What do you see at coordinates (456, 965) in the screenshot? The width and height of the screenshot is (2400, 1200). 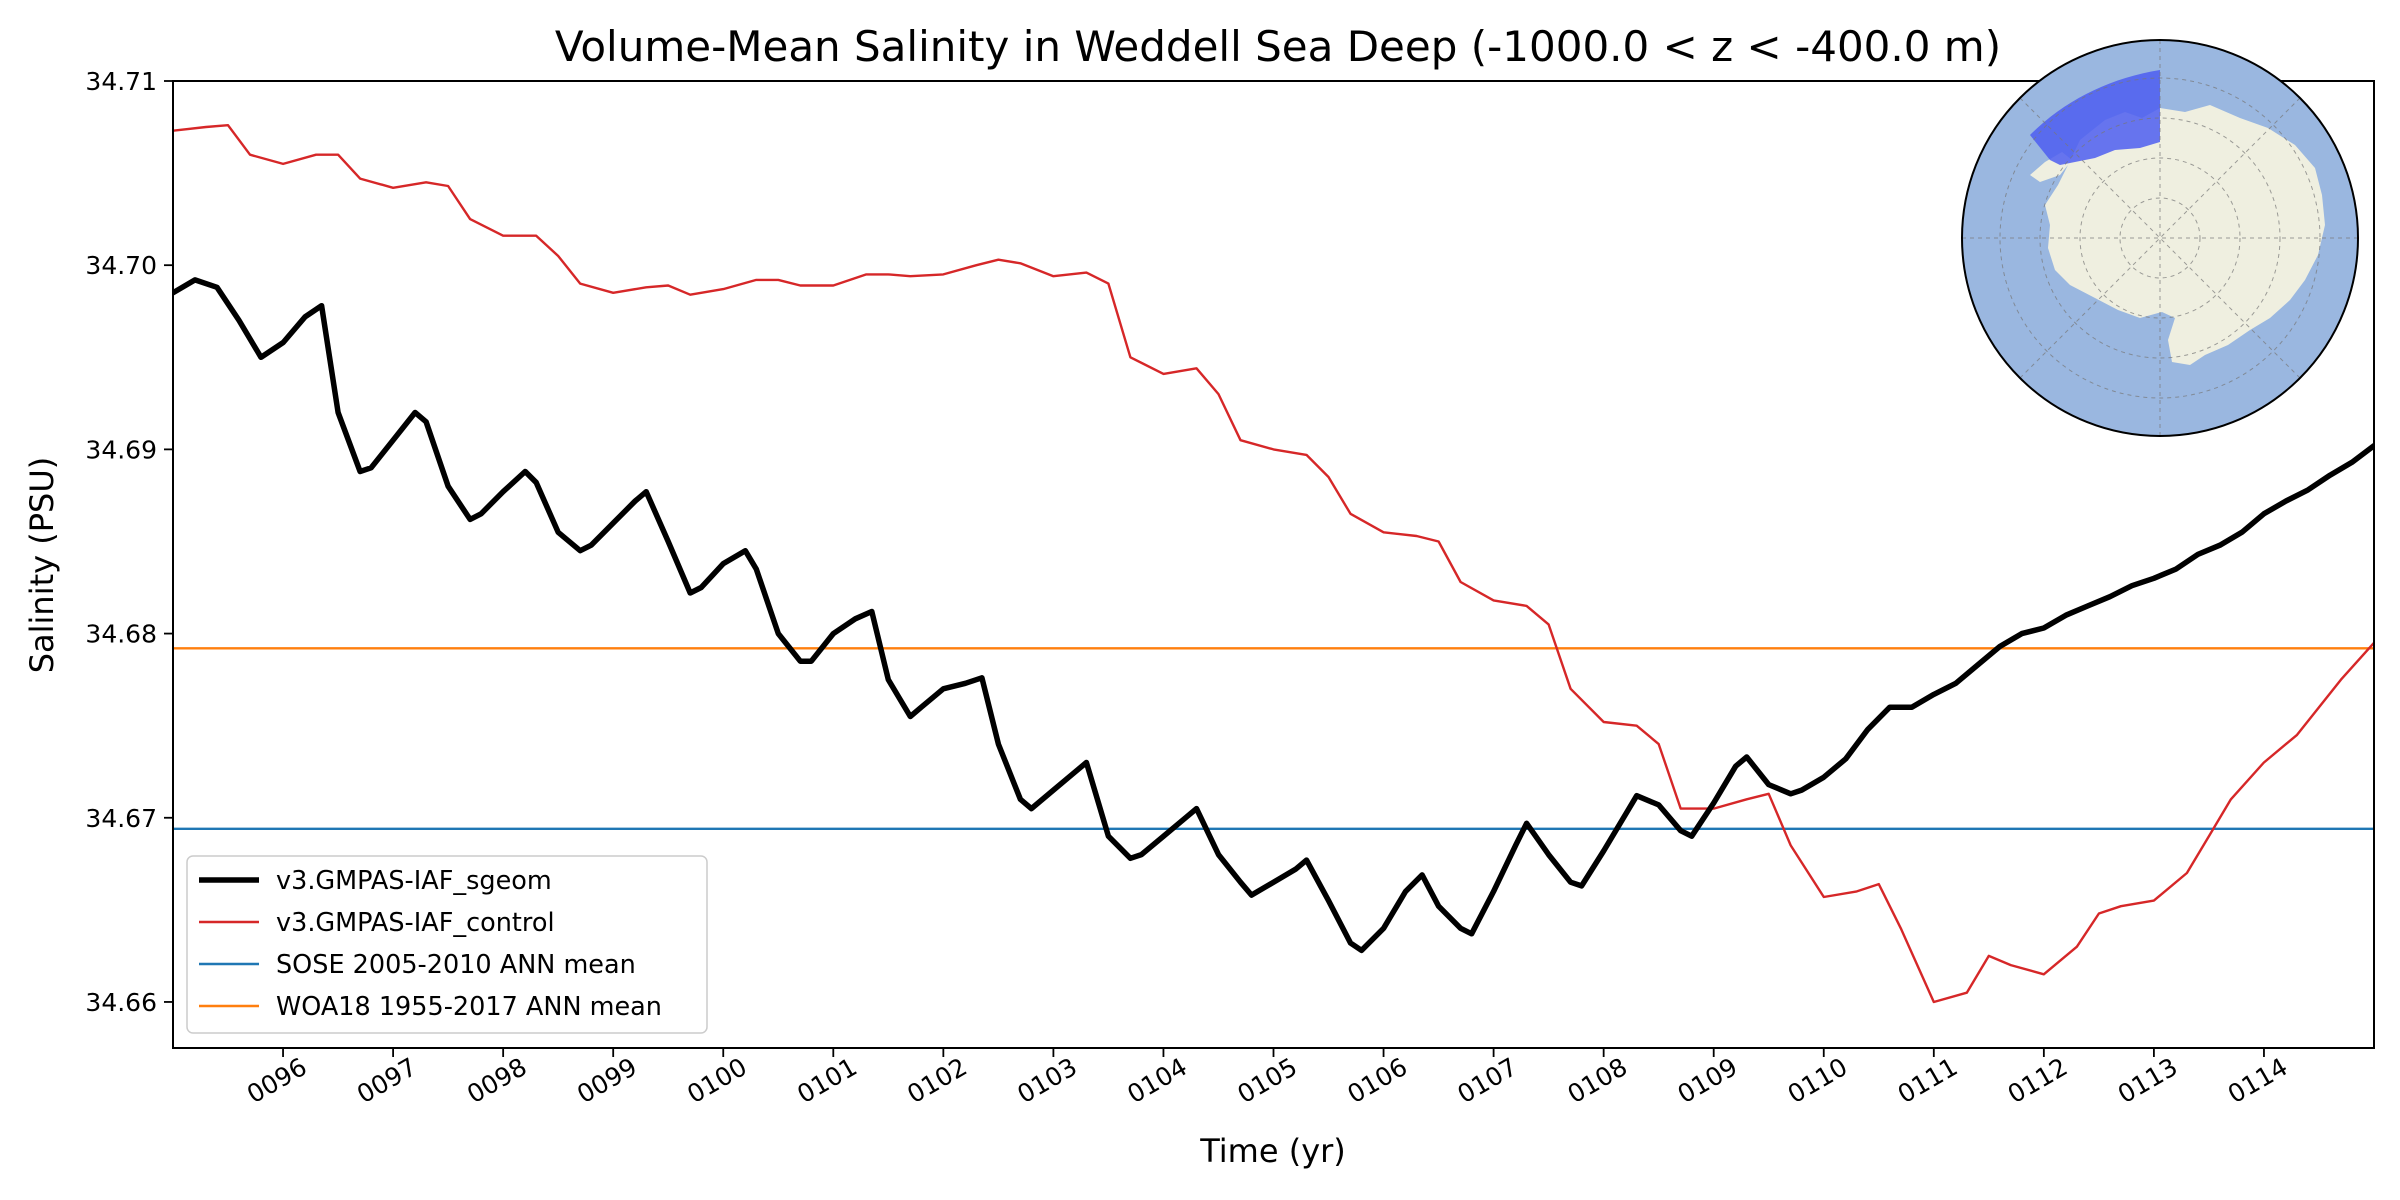 I see `legend-label-sose: SOSE 2005-2010 ANN mean` at bounding box center [456, 965].